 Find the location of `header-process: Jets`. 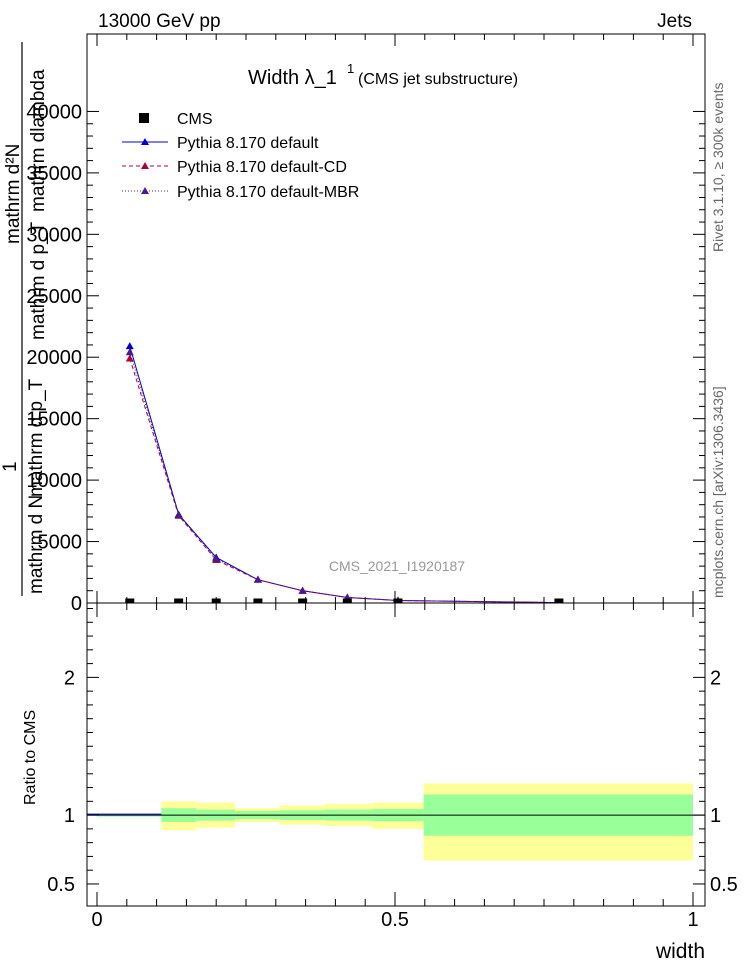

header-process: Jets is located at coordinates (674, 21).